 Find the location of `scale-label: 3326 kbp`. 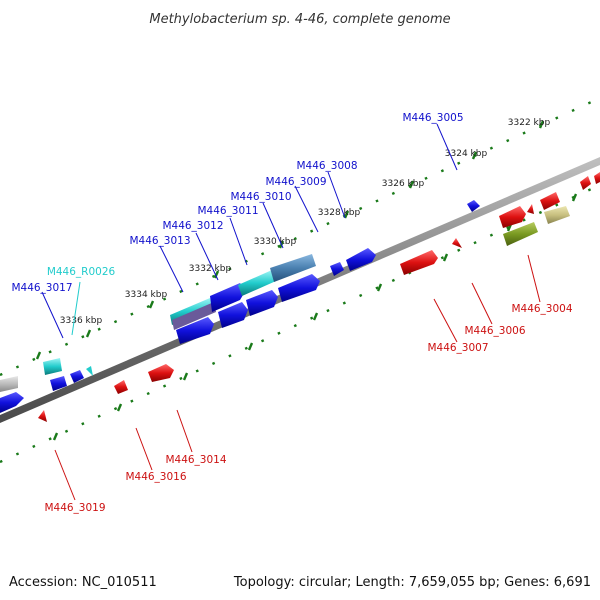

scale-label: 3326 kbp is located at coordinates (403, 184).